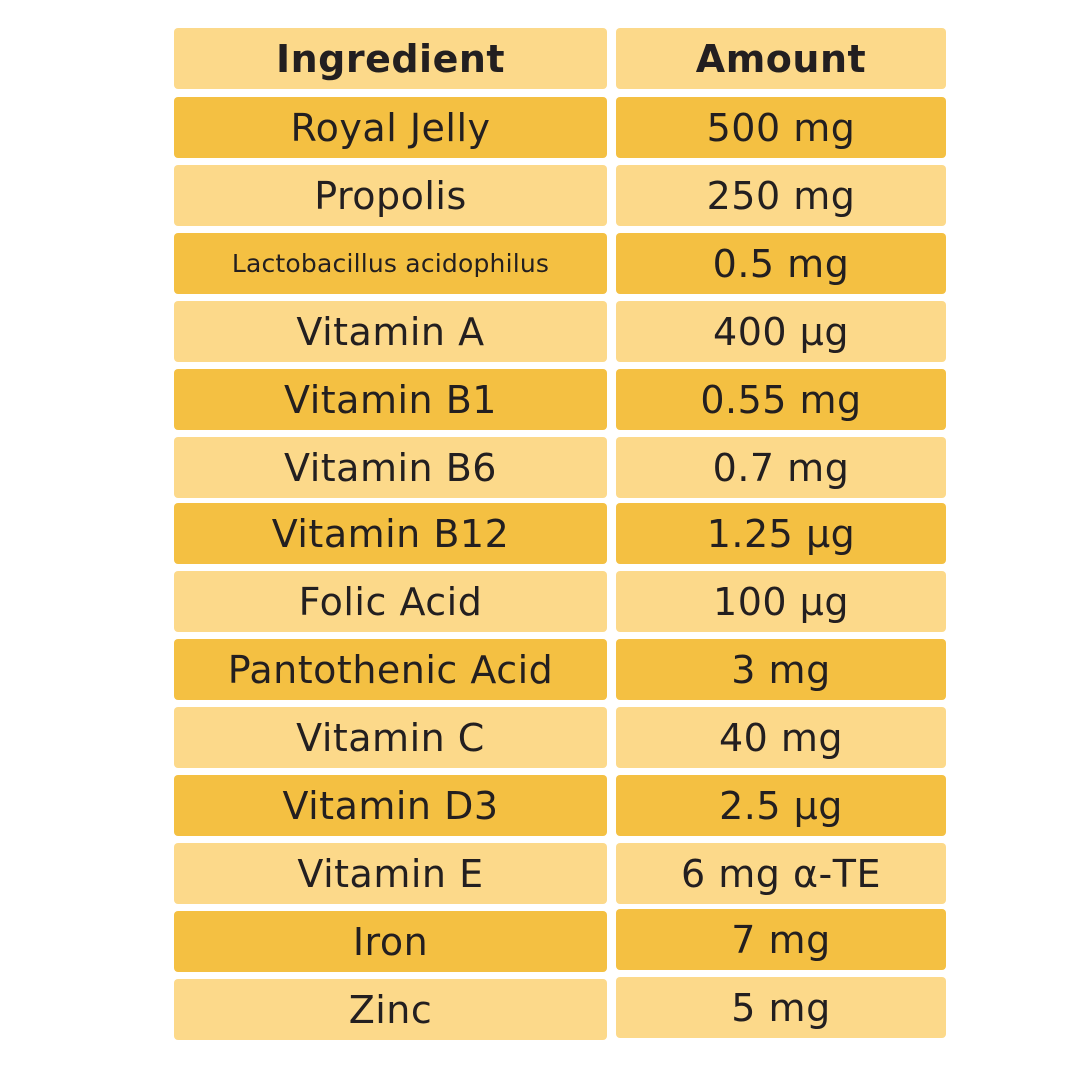 This screenshot has height=1080, width=1080. I want to click on ingredient-cell: Vitamin E, so click(390, 873).